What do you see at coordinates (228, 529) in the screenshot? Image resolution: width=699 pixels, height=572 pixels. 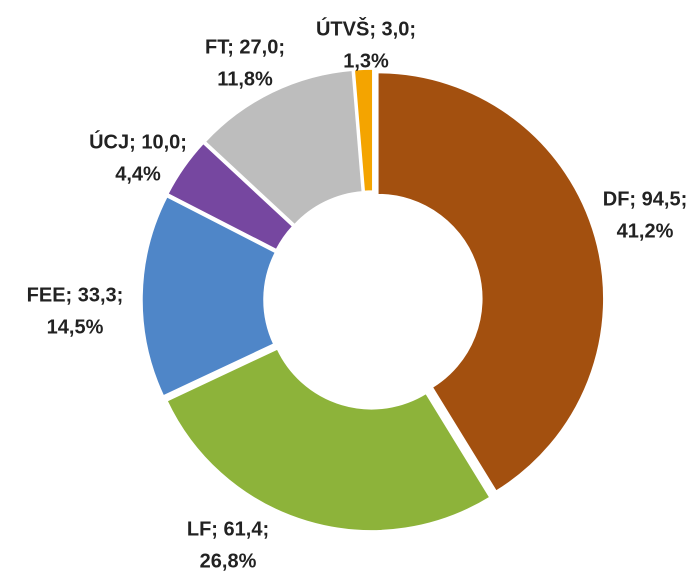 I see `data-label: LF; 61,4;` at bounding box center [228, 529].